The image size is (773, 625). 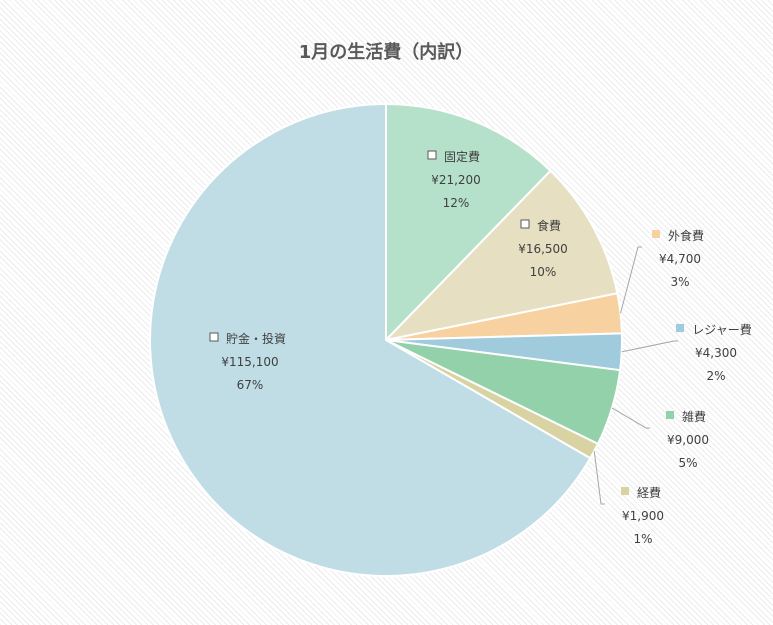 What do you see at coordinates (462, 156) in the screenshot?
I see `slice-1-name-label: 固定費` at bounding box center [462, 156].